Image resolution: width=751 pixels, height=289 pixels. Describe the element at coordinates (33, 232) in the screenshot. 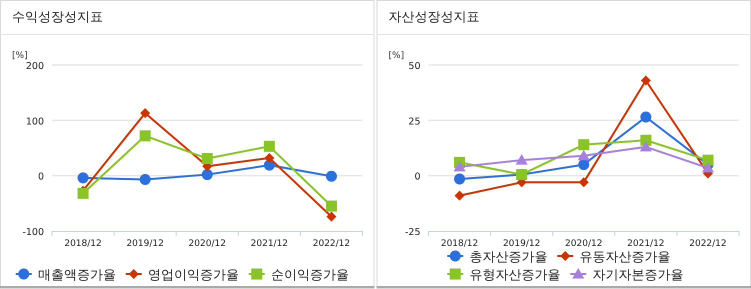

I see `y-tick-label: -100` at that location.